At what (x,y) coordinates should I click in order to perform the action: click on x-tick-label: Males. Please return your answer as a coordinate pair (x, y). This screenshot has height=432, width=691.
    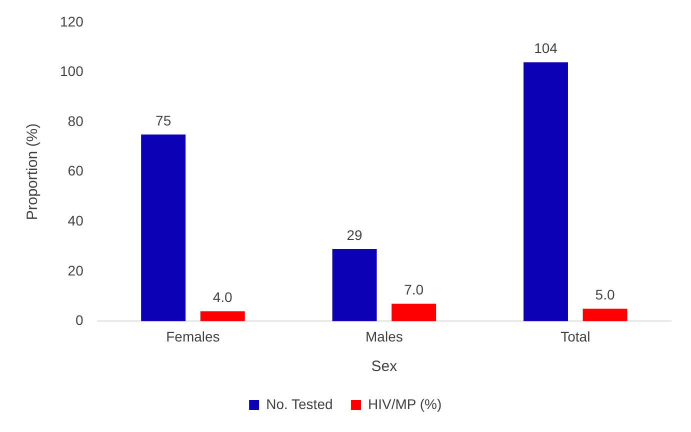
    Looking at the image, I should click on (384, 336).